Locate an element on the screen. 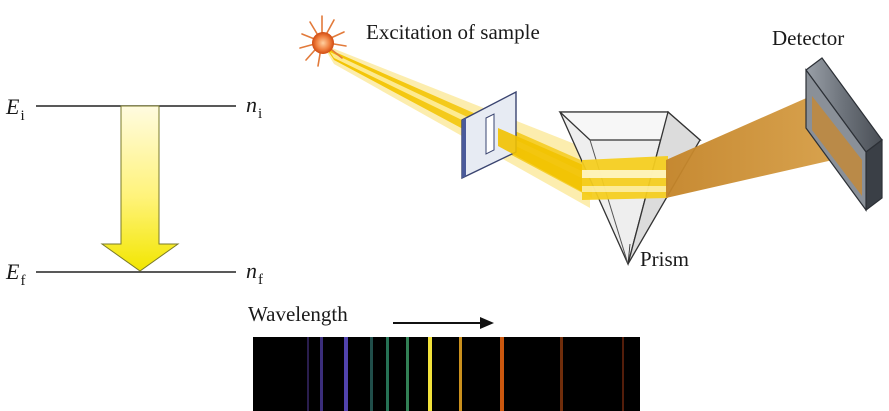 This screenshot has height=411, width=889. prism-label: Prism is located at coordinates (664, 259).